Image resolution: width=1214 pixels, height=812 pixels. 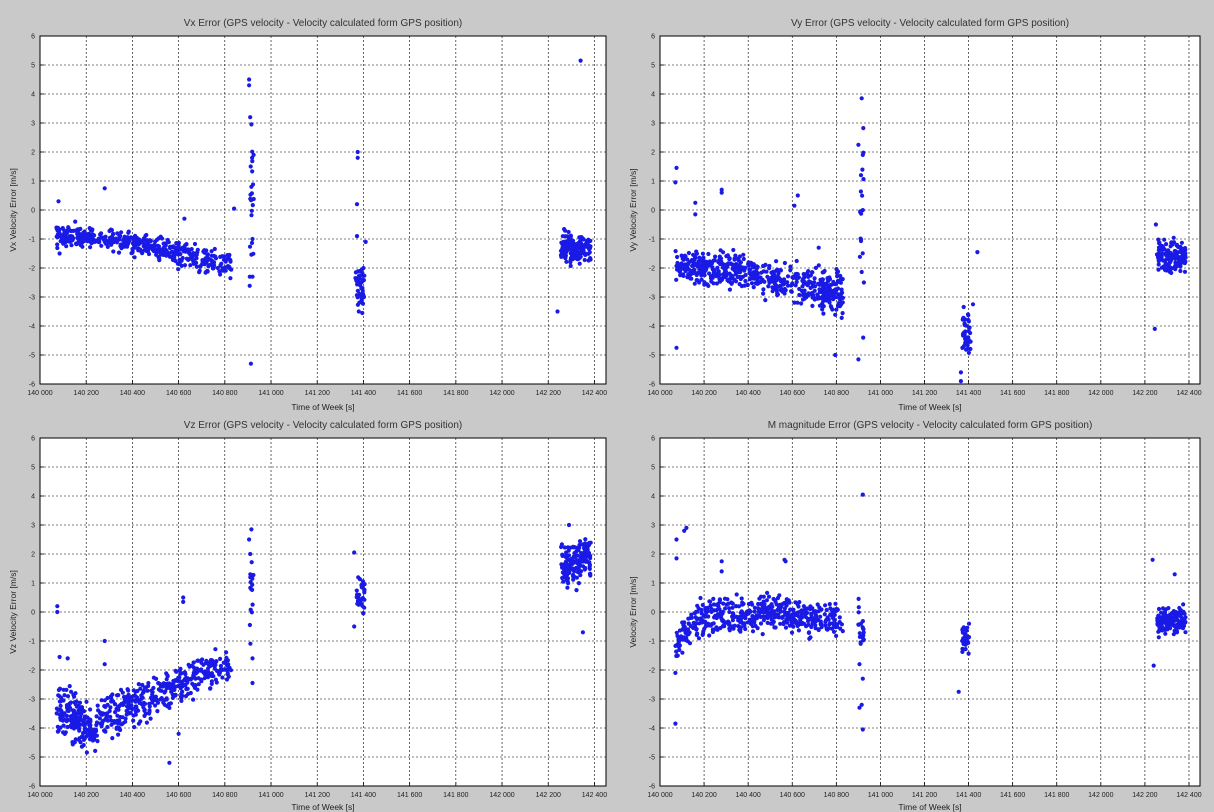 What do you see at coordinates (653, 526) in the screenshot?
I see `y-tick-label: 3` at bounding box center [653, 526].